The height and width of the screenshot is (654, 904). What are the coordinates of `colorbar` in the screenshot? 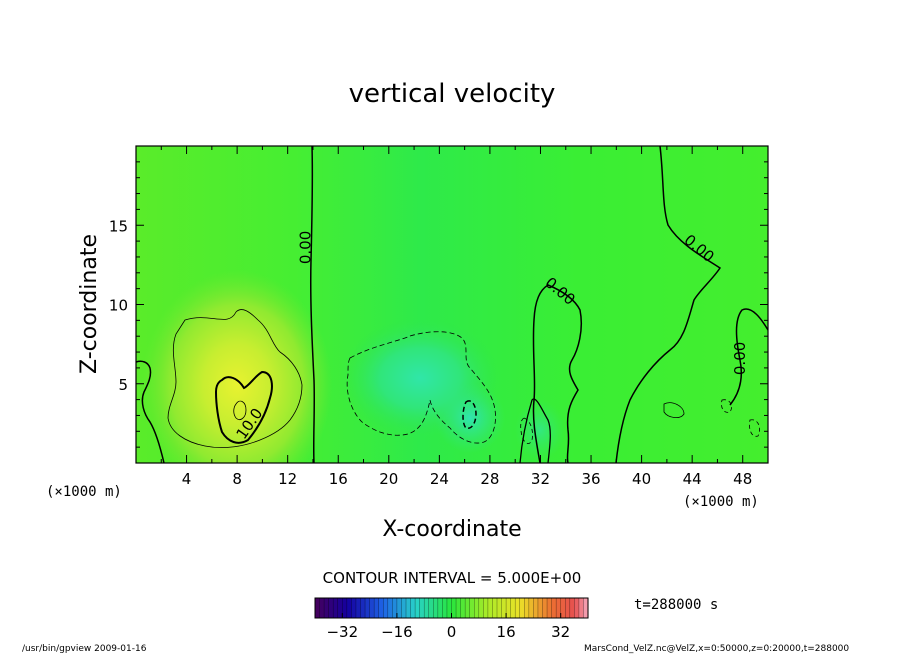 It's located at (451, 608).